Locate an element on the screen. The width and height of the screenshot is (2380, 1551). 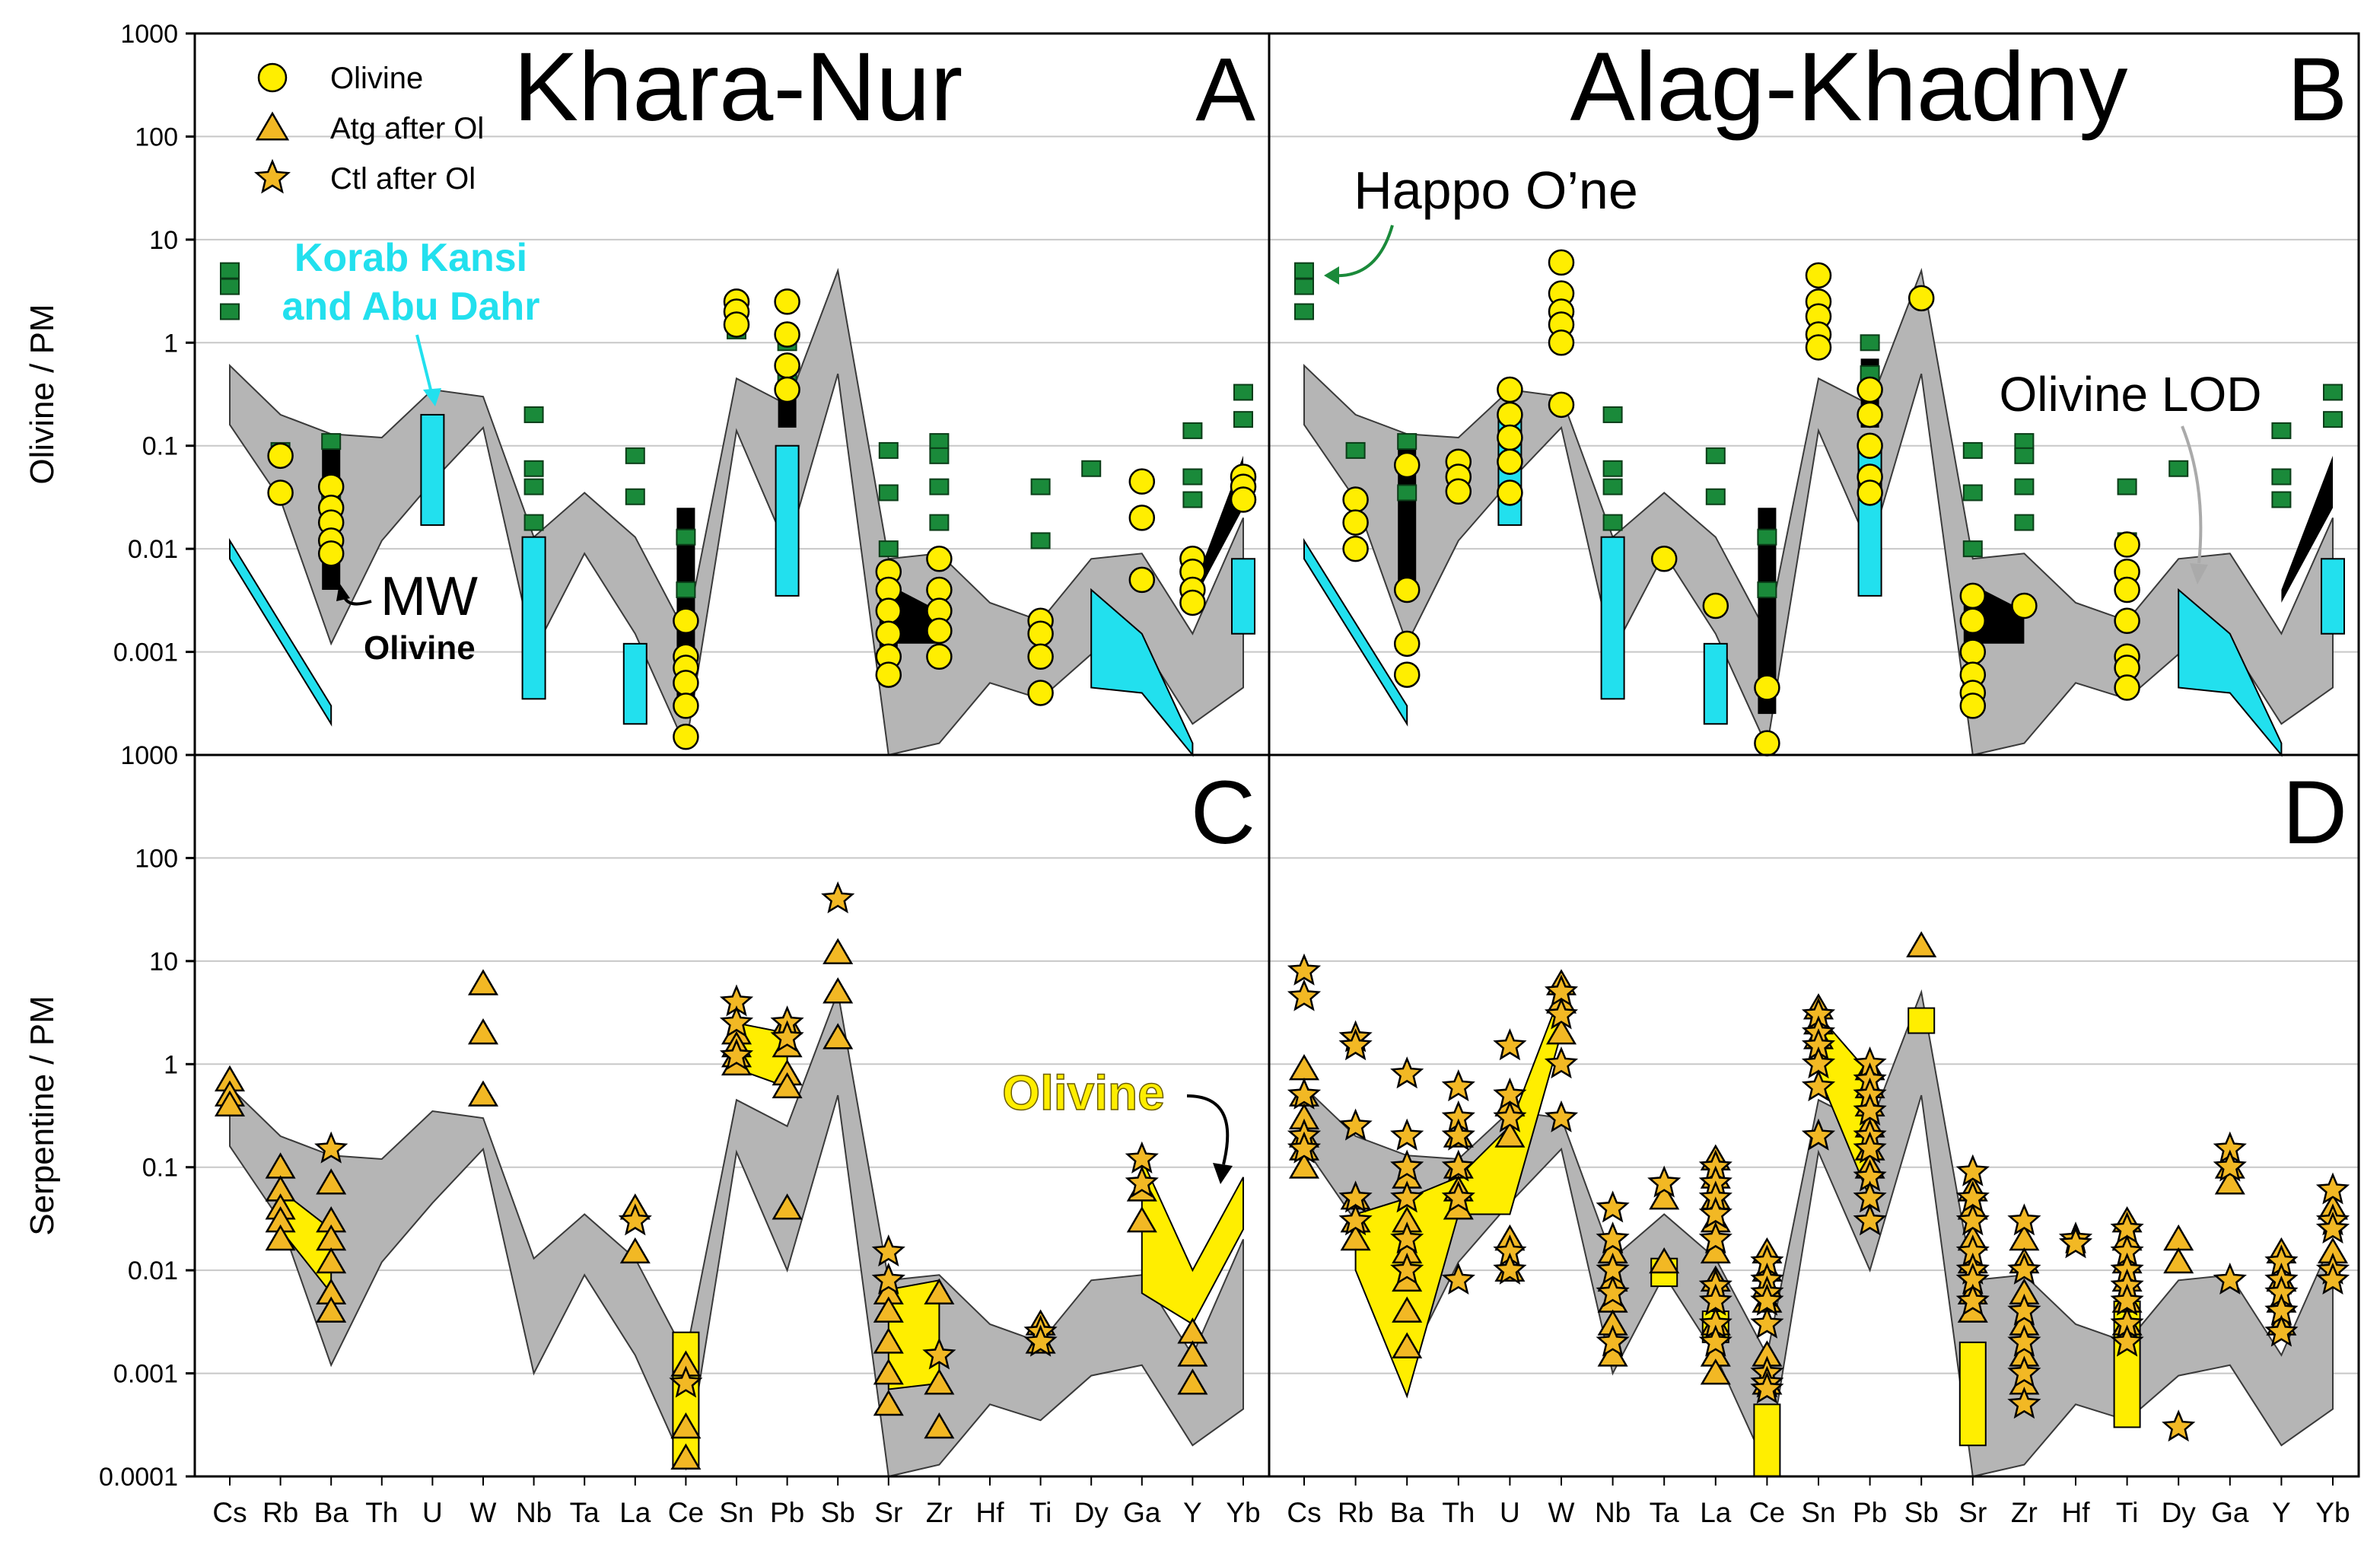
mw-field is located at coordinates (1217, 529).